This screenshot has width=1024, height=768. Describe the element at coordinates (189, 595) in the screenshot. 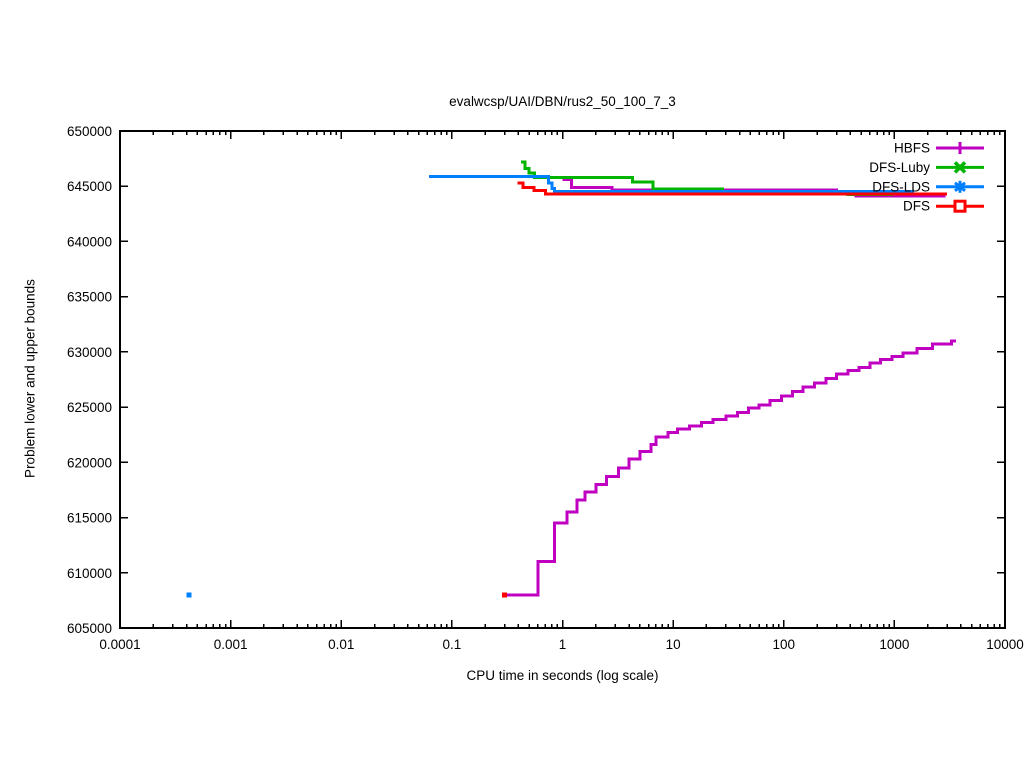

I see `series-point-dfs-lds` at that location.